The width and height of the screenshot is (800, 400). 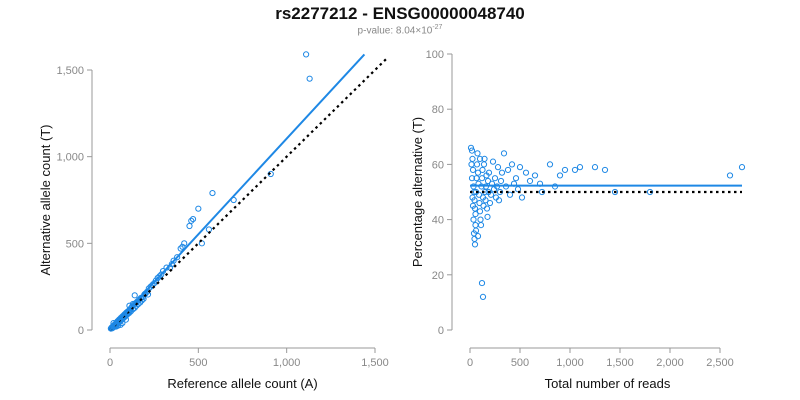 I want to click on left-x-tick-label: 1,500, so click(x=375, y=363).